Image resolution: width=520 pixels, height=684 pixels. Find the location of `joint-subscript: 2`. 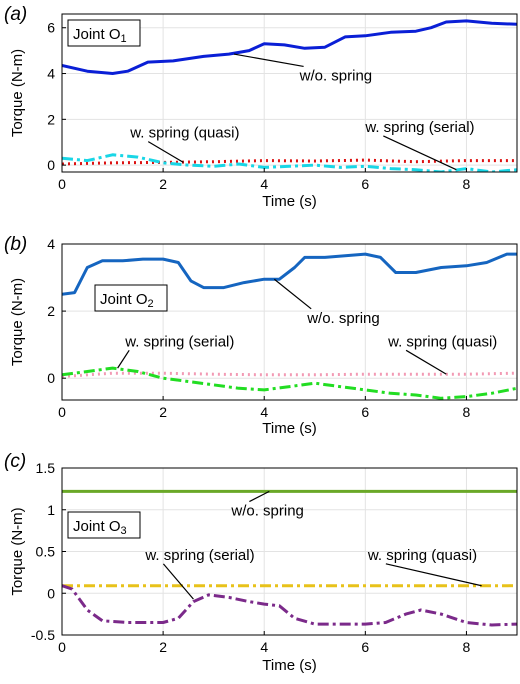

joint-subscript: 2 is located at coordinates (151, 304).